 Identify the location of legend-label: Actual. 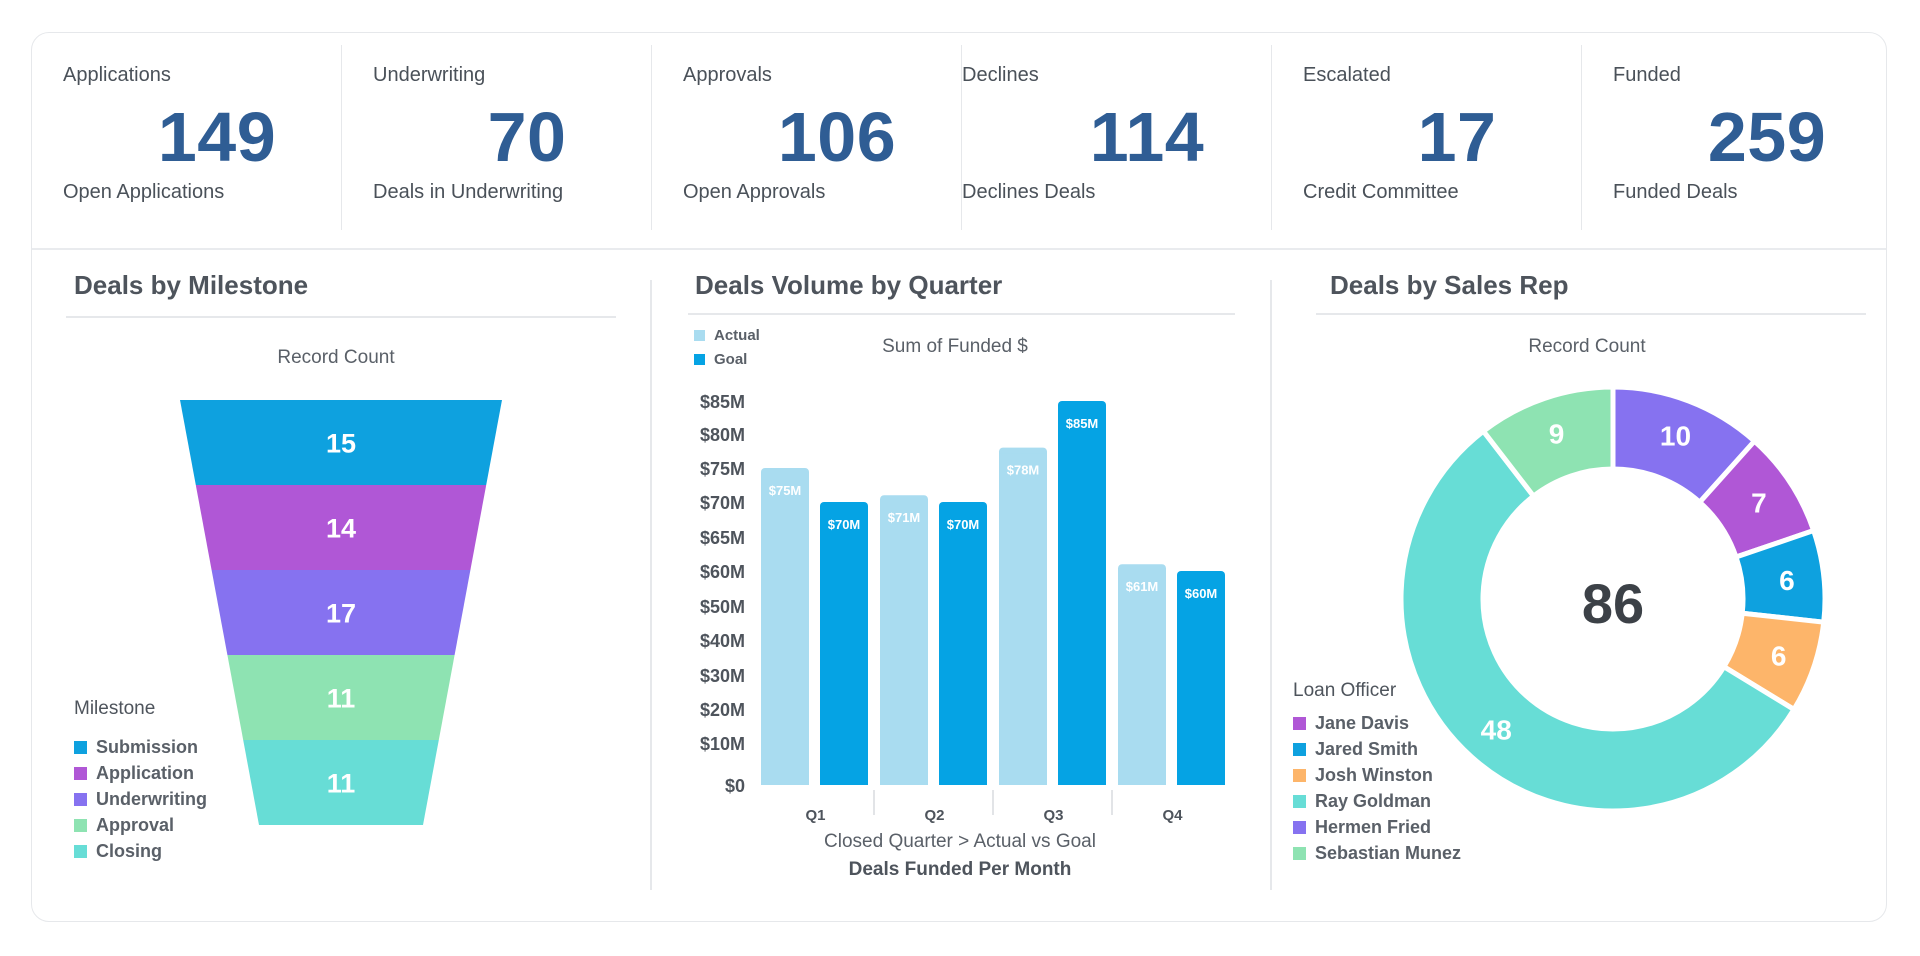
(737, 335).